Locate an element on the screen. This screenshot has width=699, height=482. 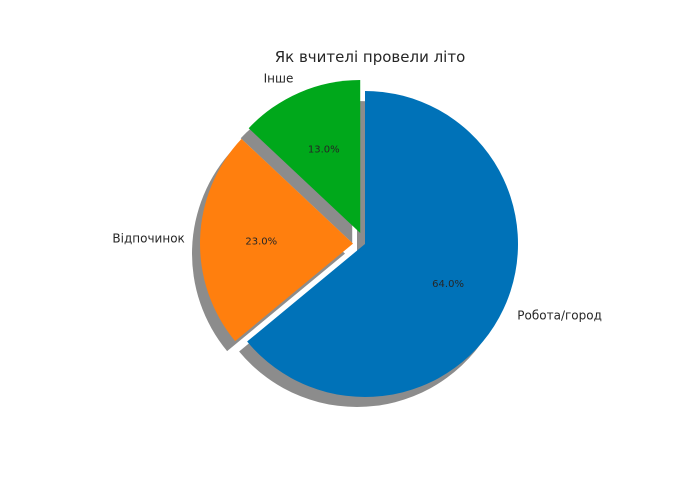
category-label-робота-город: Робота/город is located at coordinates (559, 316).